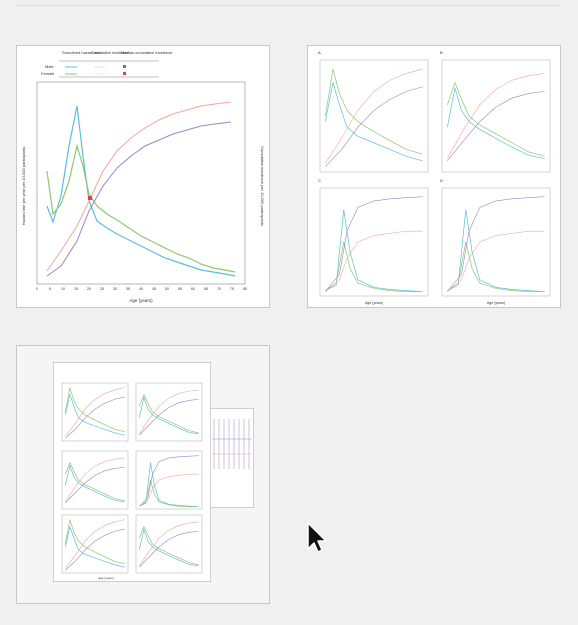  What do you see at coordinates (232, 289) in the screenshot?
I see `x-tick-label: 75` at bounding box center [232, 289].